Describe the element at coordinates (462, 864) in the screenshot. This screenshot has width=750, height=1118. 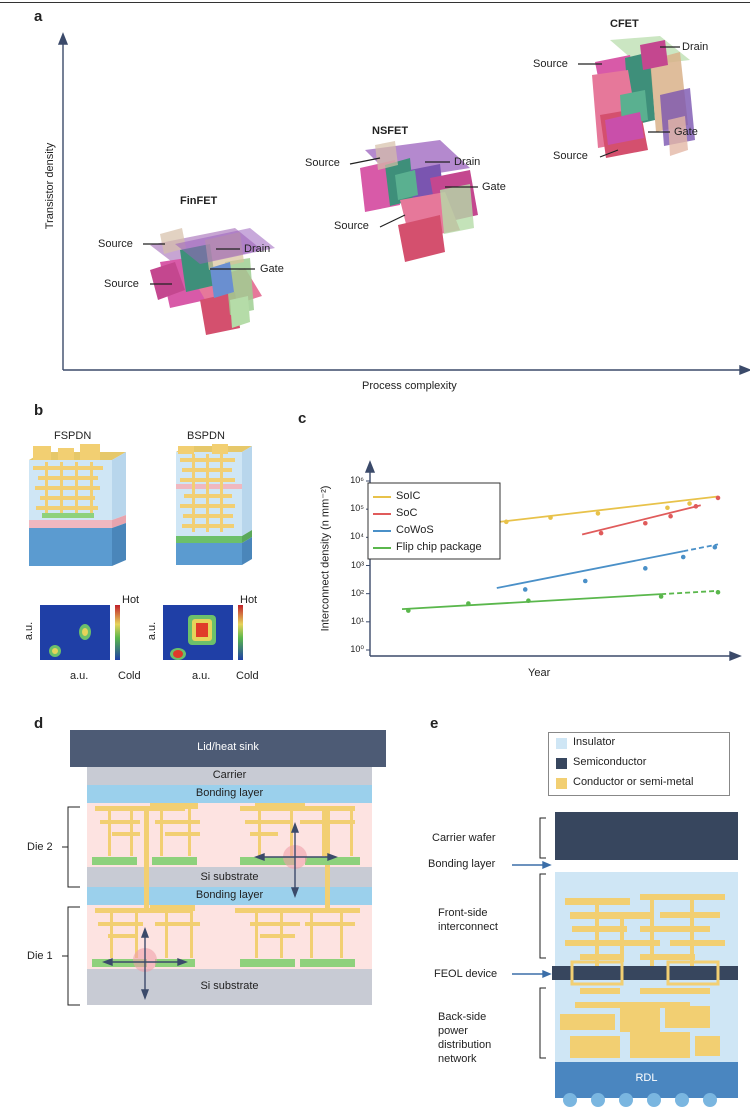
I see `bonding-layer-label: Bonding layer` at that location.